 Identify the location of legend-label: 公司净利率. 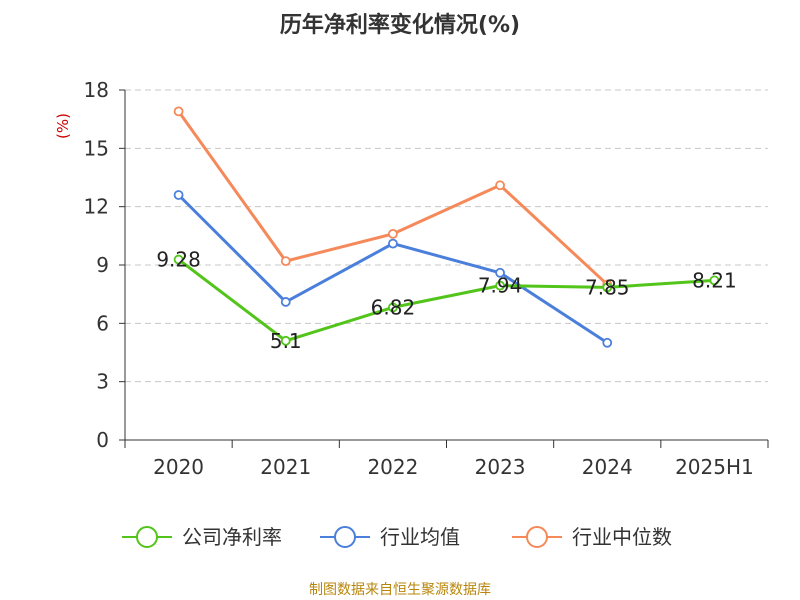
(232, 537).